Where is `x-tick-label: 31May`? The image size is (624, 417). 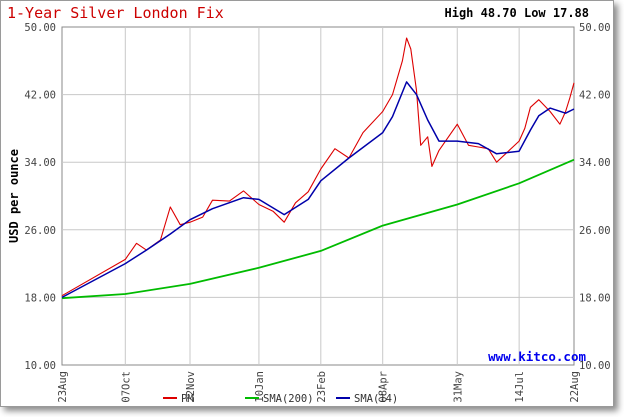 x-tick-label: 31May is located at coordinates (458, 387).